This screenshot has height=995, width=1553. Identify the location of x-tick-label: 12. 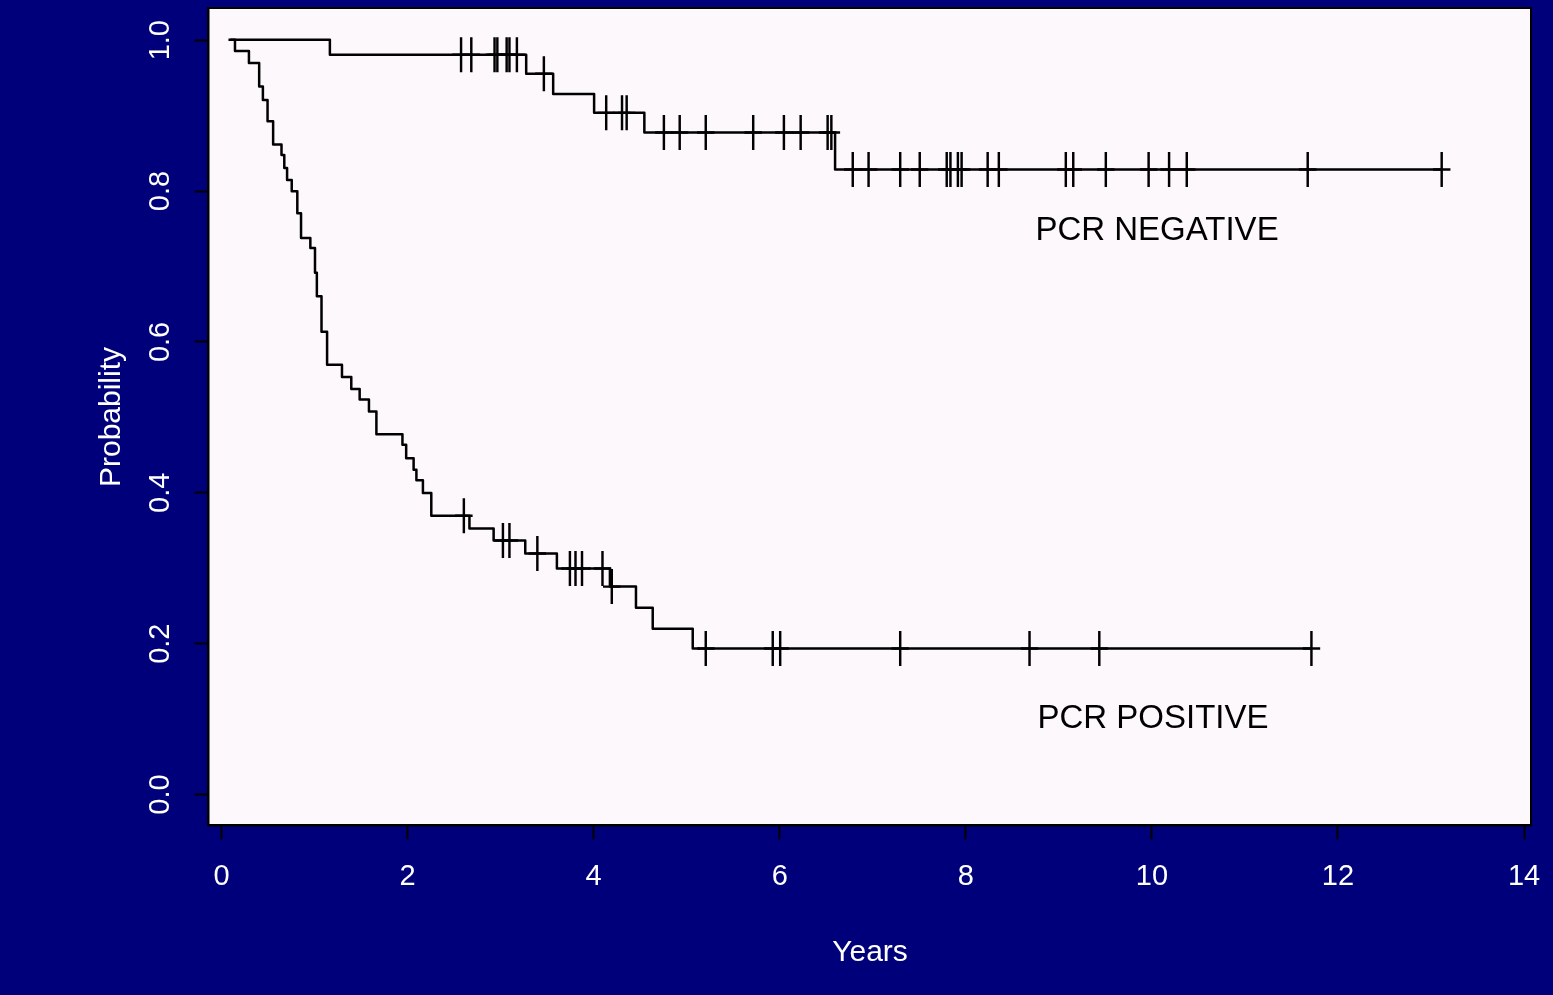
(1338, 874).